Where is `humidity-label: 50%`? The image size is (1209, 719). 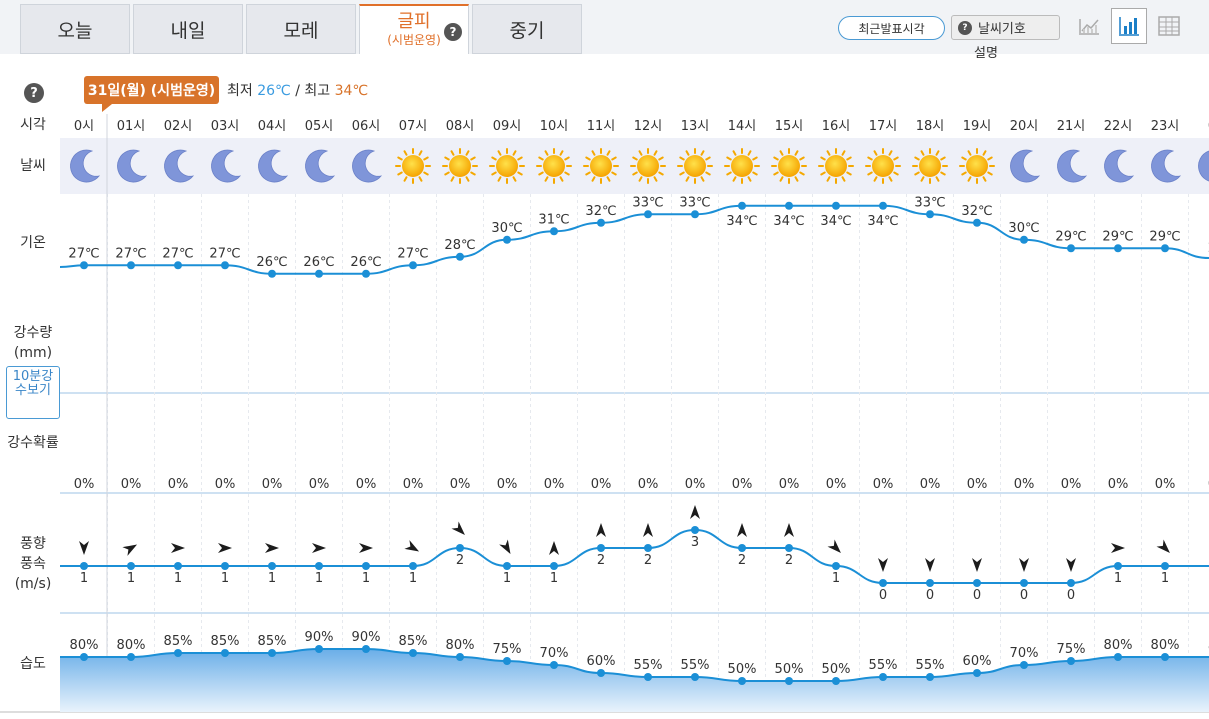
humidity-label: 50% is located at coordinates (836, 669).